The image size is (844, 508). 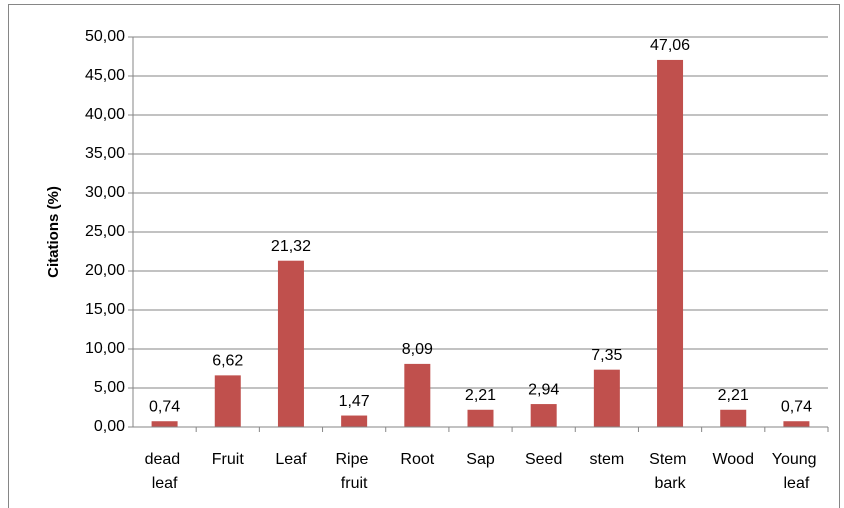 I want to click on y-tick-label: 0,00, so click(x=109, y=426).